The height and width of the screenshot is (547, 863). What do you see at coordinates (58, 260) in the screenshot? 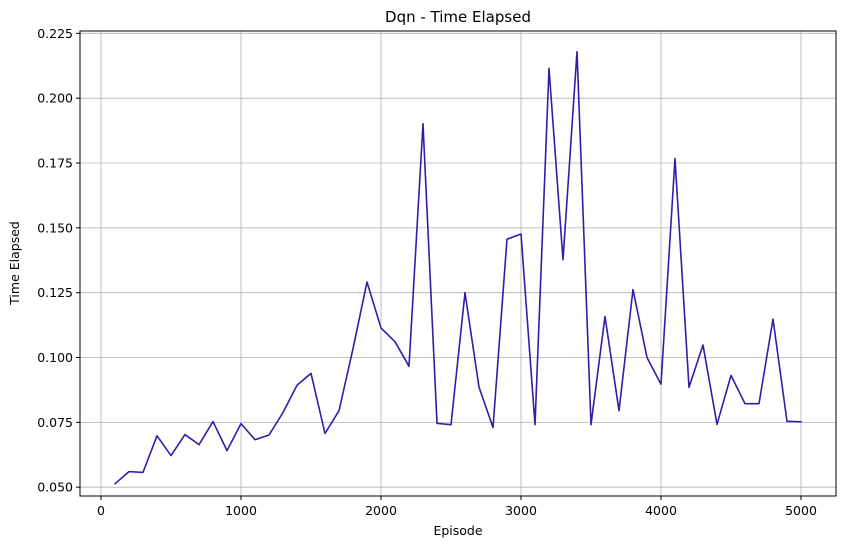
I see `y-axis-ticks: 0.050 0.075 0.100 0.125 0.150 0.175 0.200 0.225` at bounding box center [58, 260].